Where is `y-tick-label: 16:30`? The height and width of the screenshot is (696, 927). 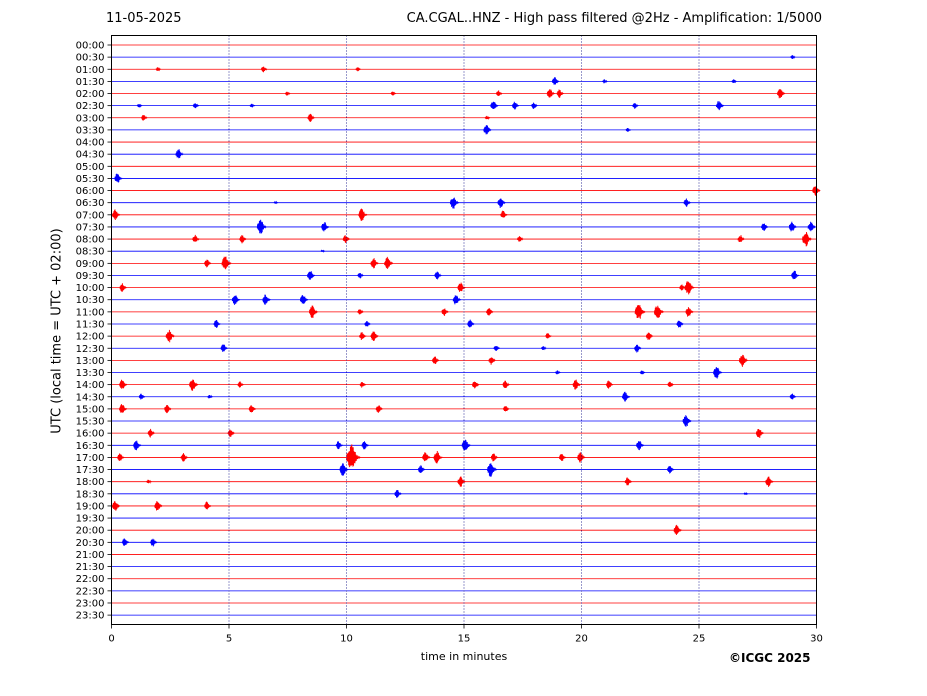
y-tick-label: 16:30 is located at coordinates (90, 446).